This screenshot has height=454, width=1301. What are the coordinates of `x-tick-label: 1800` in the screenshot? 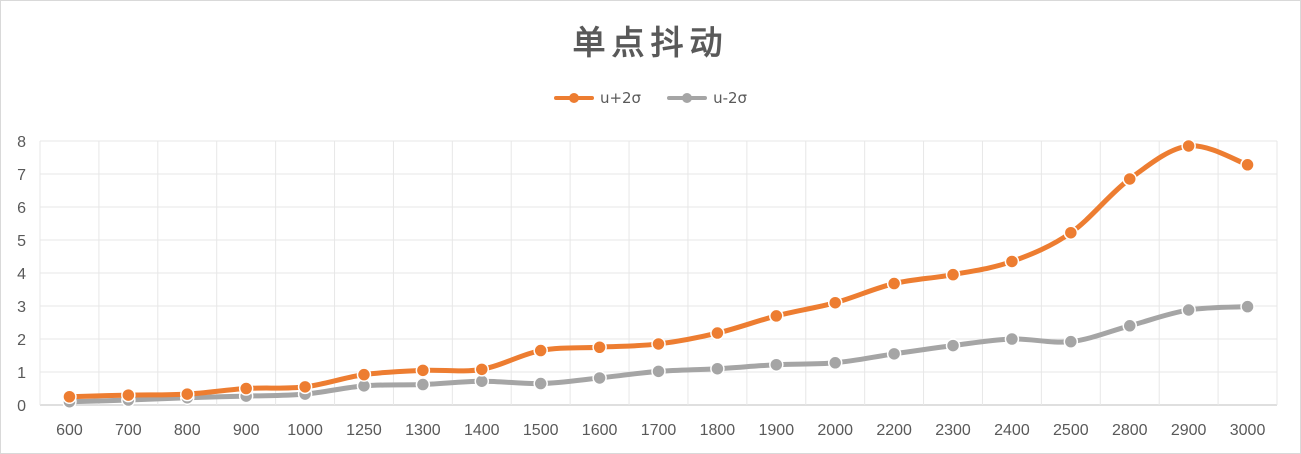 It's located at (718, 430).